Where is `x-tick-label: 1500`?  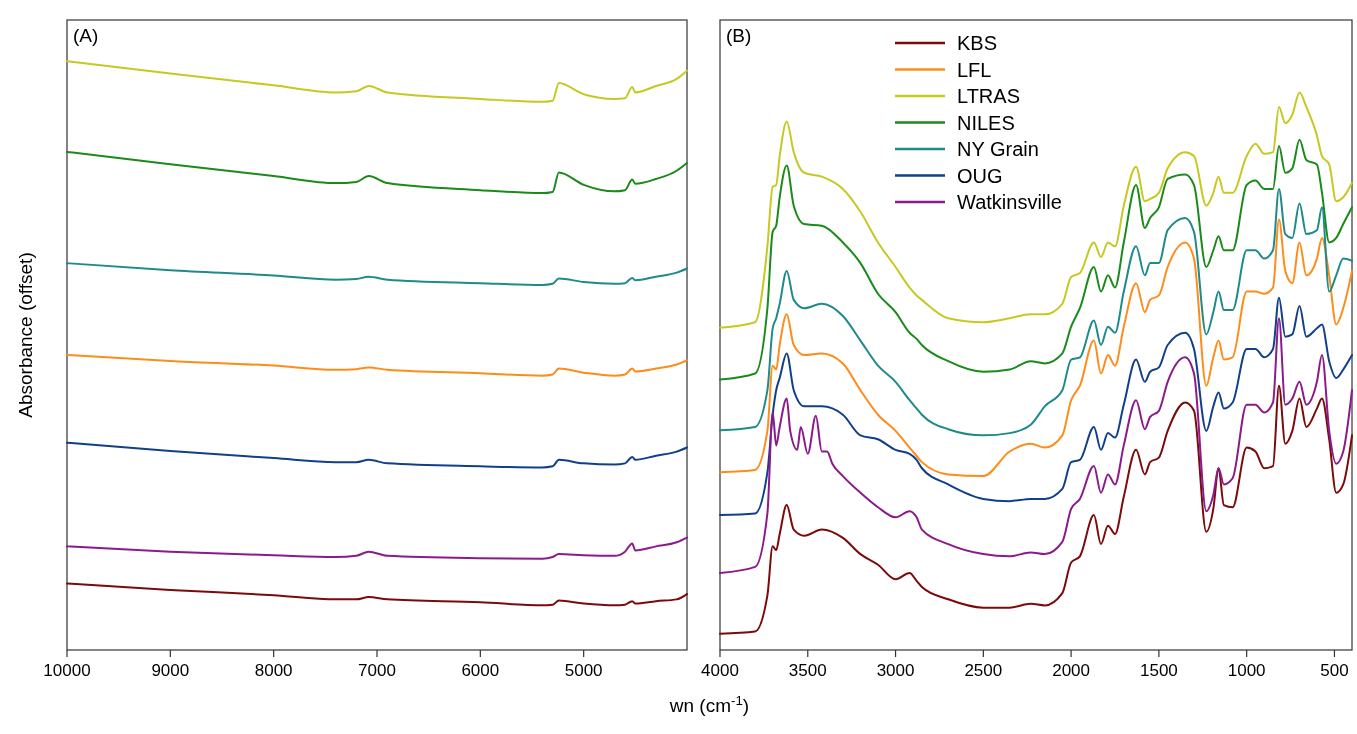 x-tick-label: 1500 is located at coordinates (1158, 670).